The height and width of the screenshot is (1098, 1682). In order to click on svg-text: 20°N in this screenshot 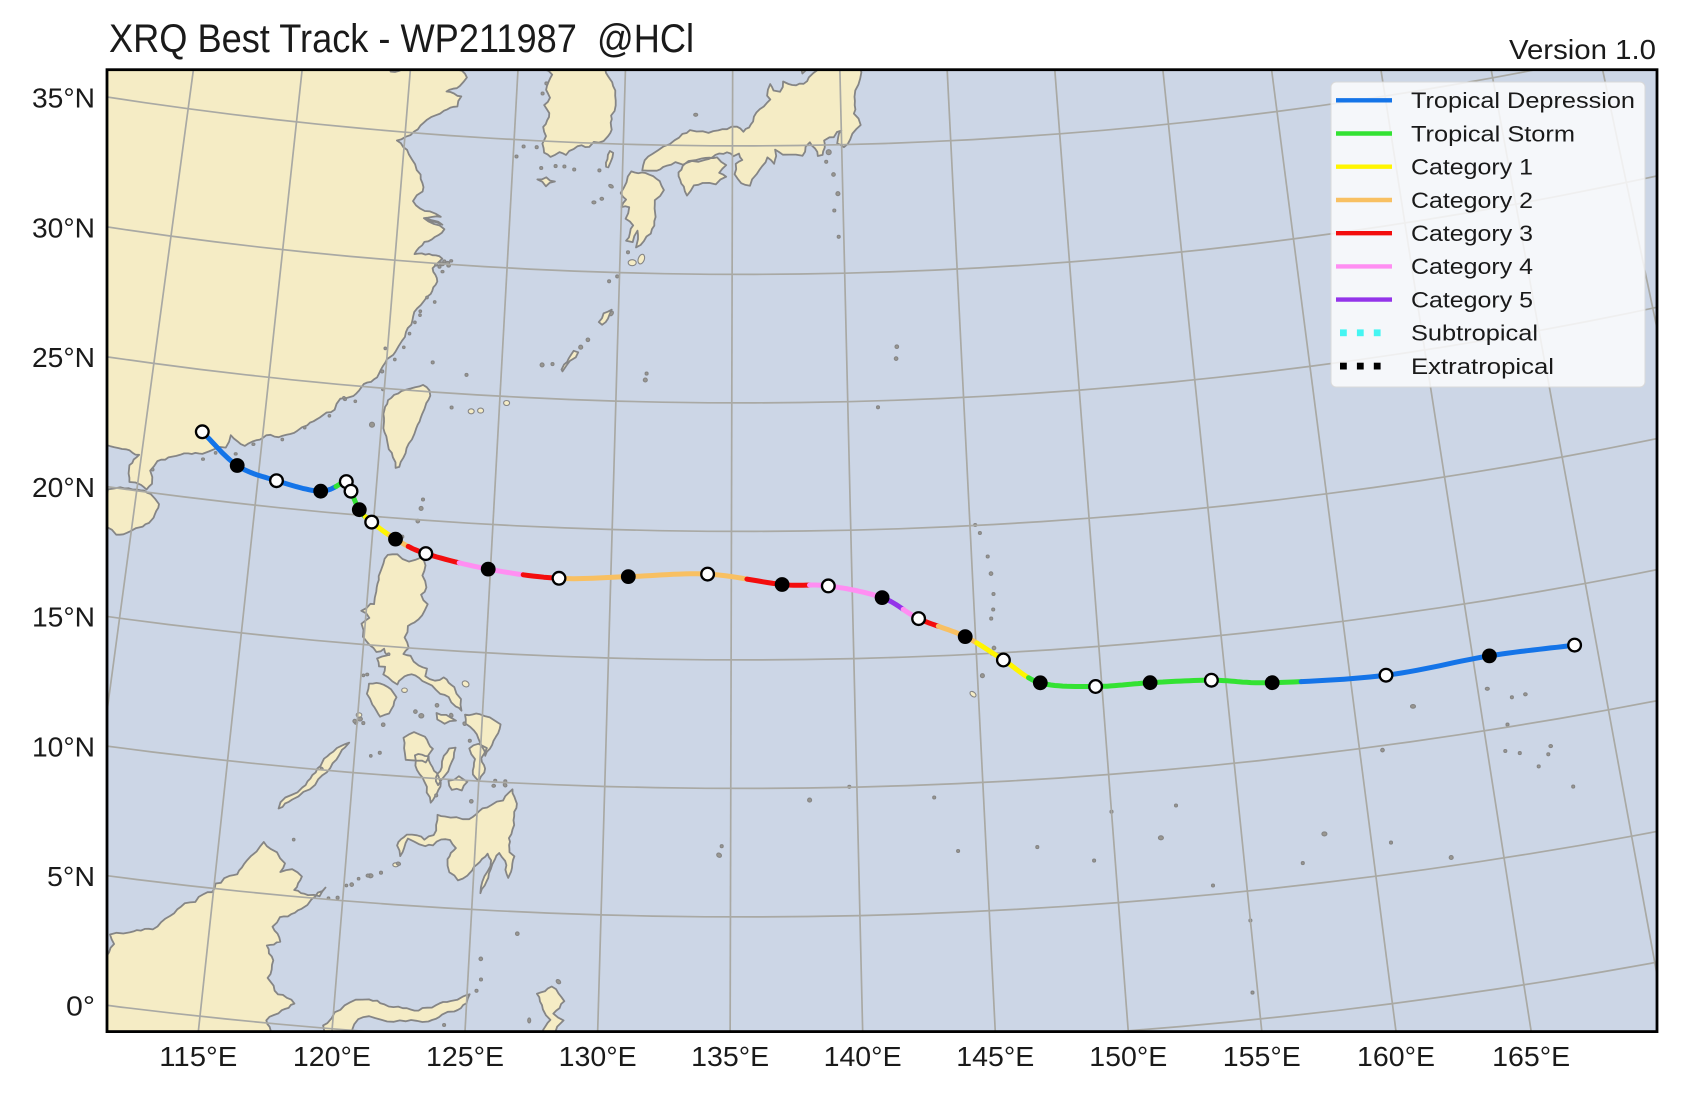, I will do `click(63, 487)`.